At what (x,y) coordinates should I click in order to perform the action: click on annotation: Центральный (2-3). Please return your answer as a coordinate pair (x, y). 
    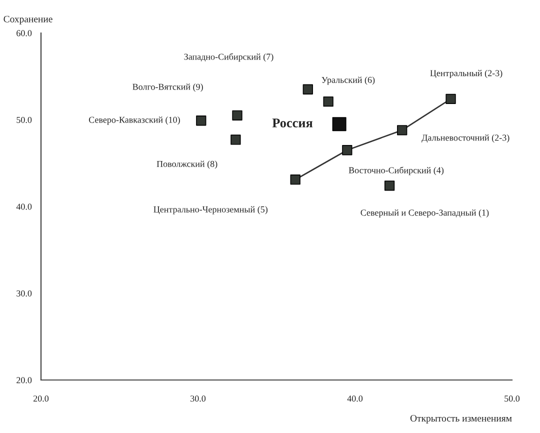
    Looking at the image, I should click on (466, 74).